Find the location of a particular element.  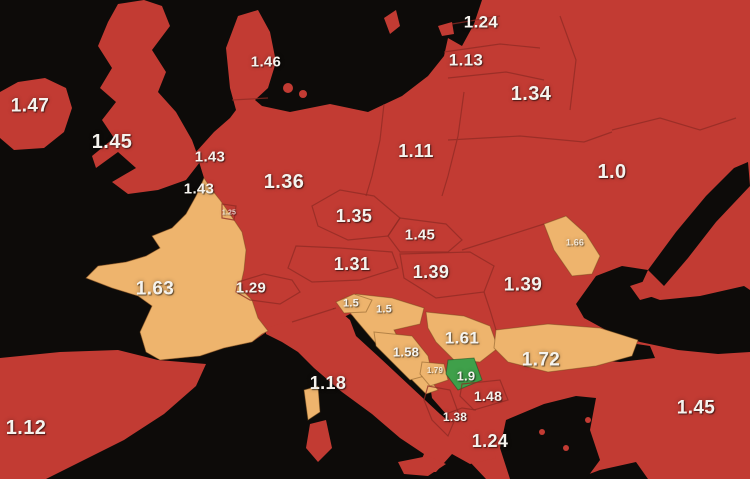

value-label-bosnia: 1.58 is located at coordinates (406, 352).